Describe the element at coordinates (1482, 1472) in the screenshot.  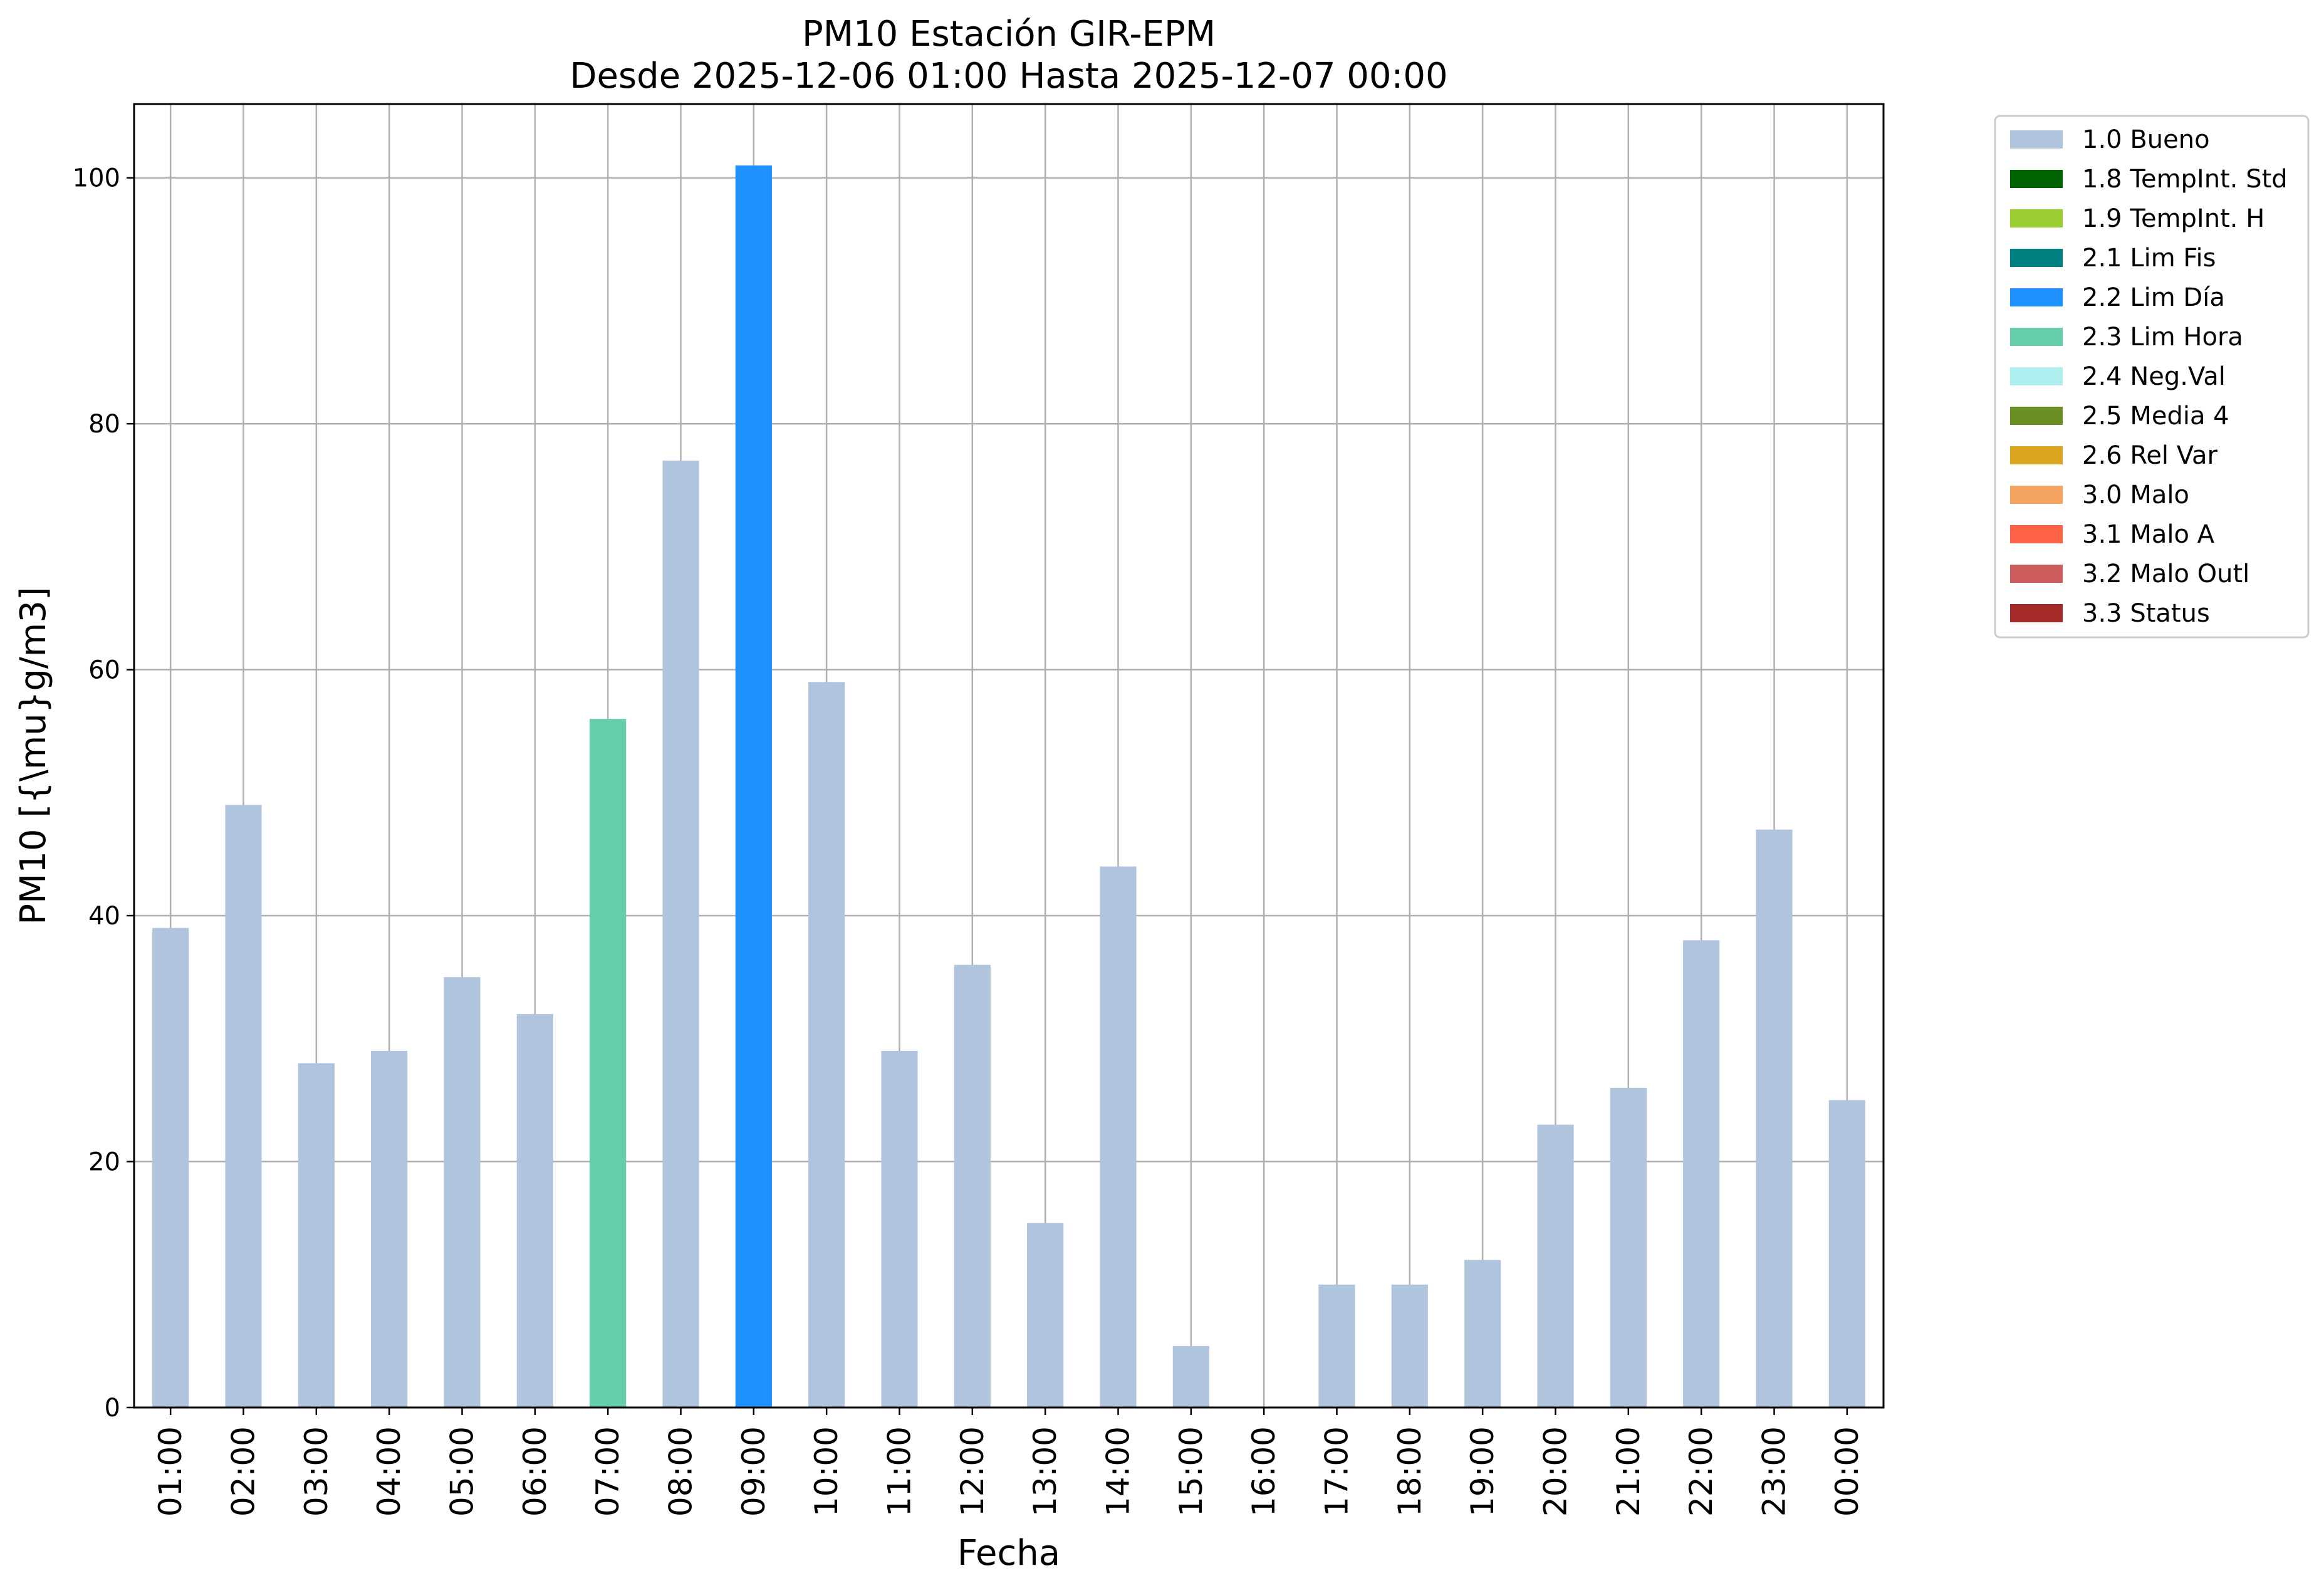
I see `x-tick-label: 19:00` at that location.